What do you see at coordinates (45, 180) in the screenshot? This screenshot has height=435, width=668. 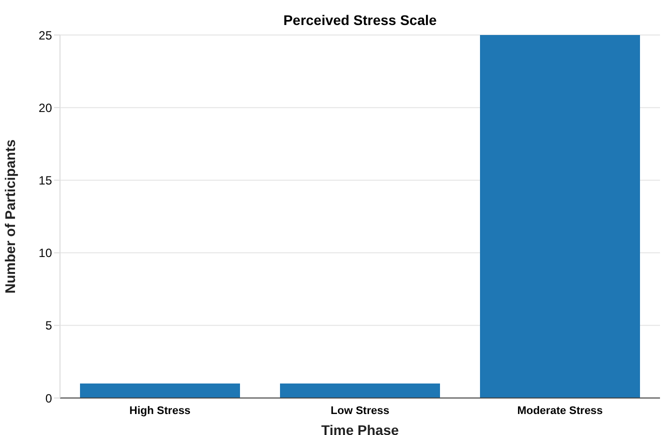 I see `y-tick-label: 15` at bounding box center [45, 180].